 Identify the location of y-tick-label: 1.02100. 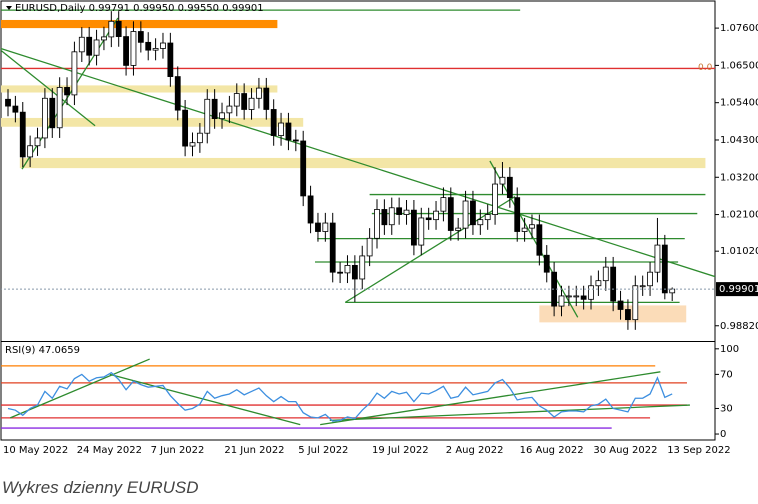
(739, 215).